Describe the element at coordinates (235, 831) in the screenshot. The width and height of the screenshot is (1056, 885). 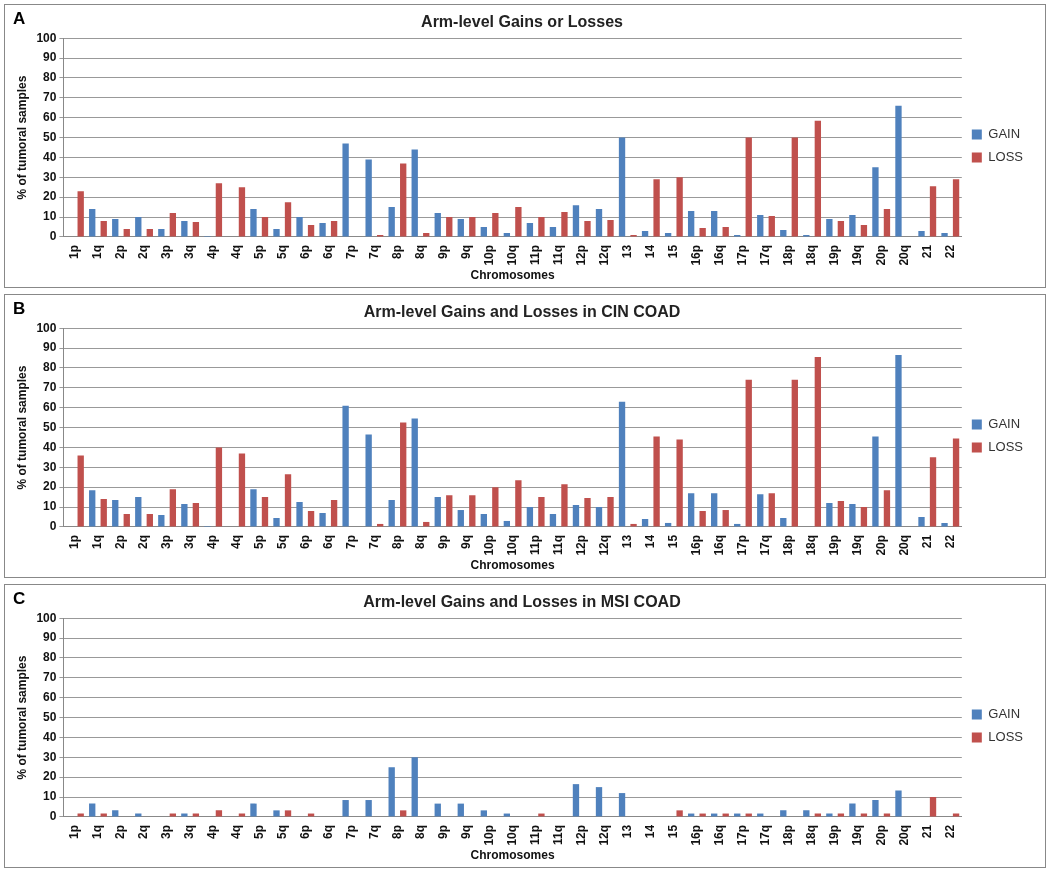
I see `x-tick-label: 4q` at that location.